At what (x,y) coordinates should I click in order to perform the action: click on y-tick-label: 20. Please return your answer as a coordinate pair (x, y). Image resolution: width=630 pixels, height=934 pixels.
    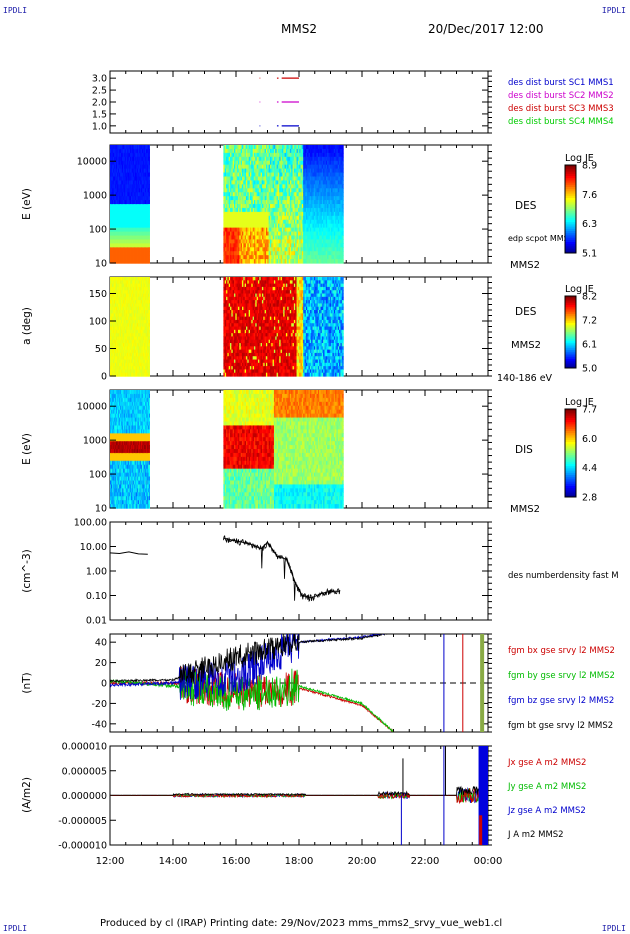
    Looking at the image, I should click on (101, 663).